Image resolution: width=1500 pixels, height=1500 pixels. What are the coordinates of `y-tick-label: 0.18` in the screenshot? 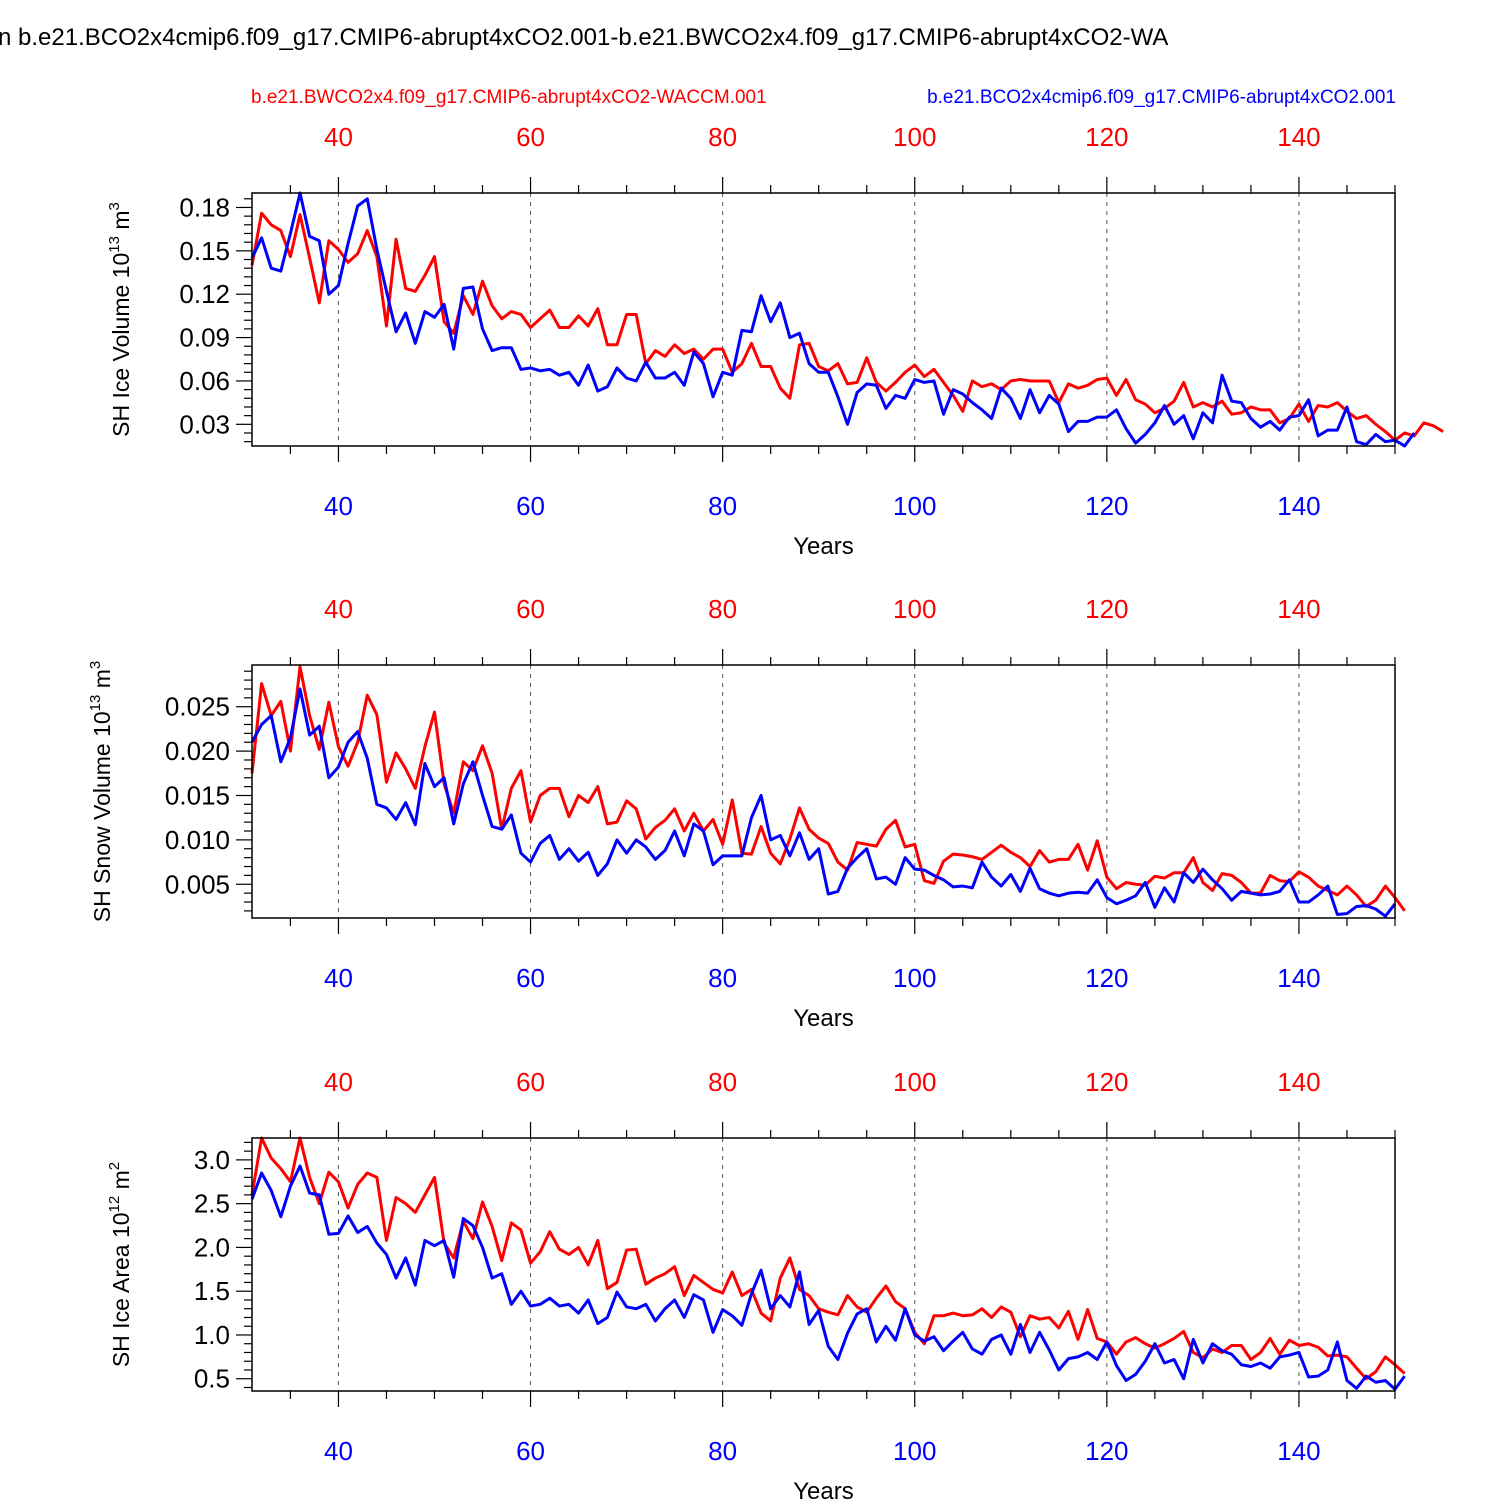 It's located at (204, 207).